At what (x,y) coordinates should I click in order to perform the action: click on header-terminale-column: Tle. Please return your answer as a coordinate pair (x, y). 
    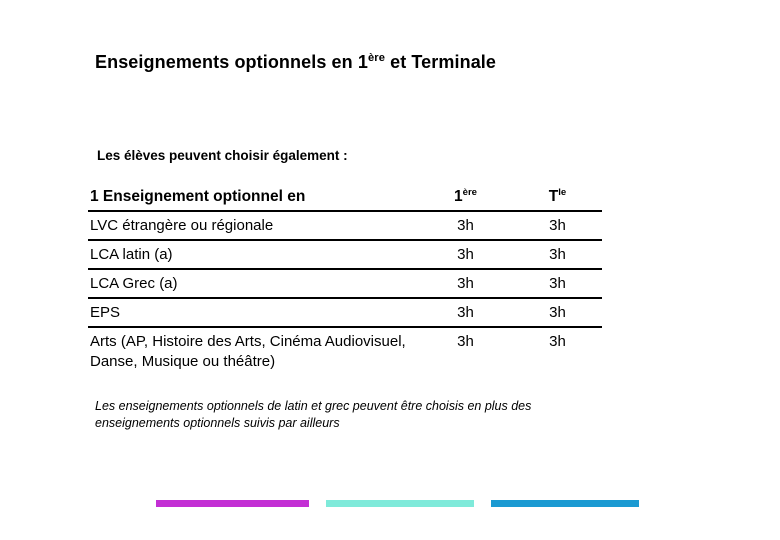
    Looking at the image, I should click on (557, 197).